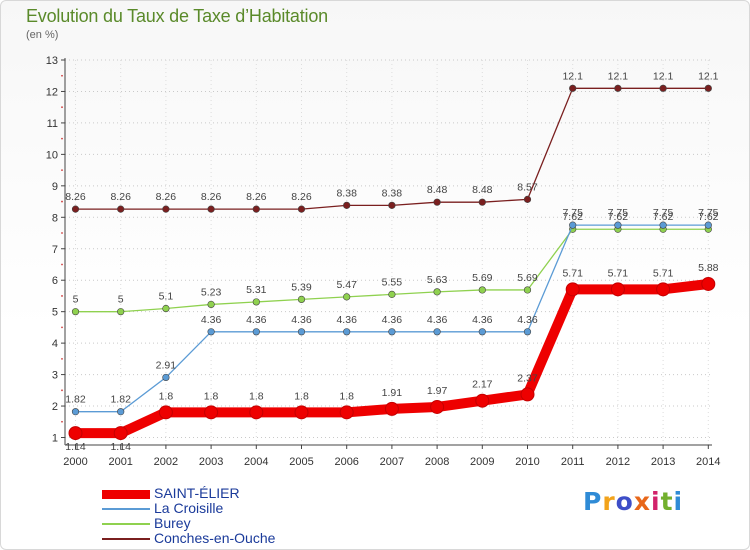  I want to click on legend-item: Conches-en-Ouche, so click(232, 538).